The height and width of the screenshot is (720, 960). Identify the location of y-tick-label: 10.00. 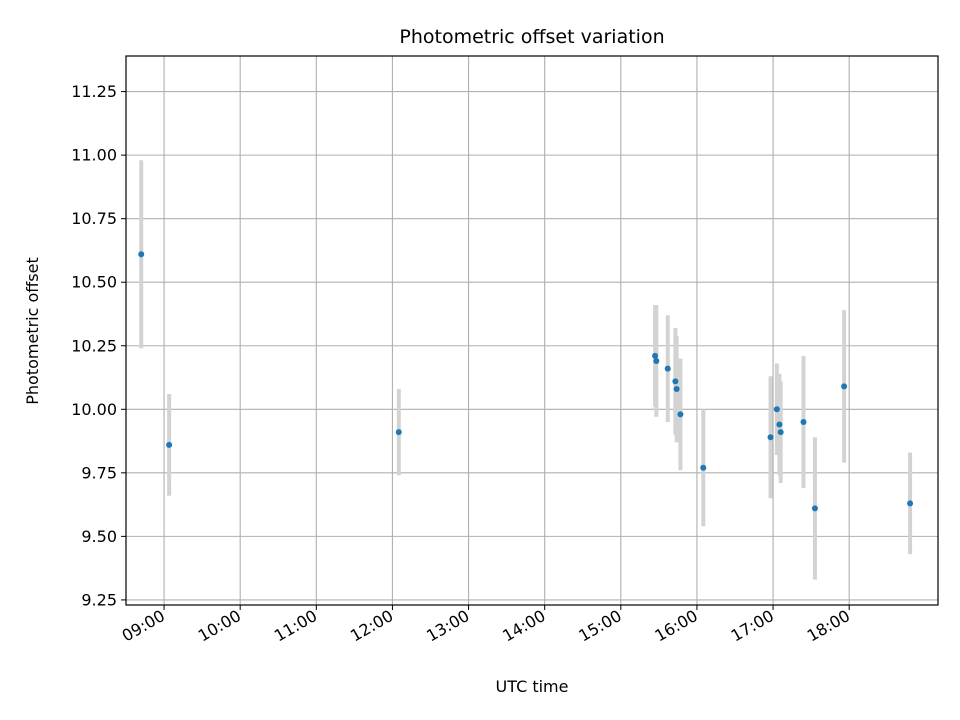
(94, 409).